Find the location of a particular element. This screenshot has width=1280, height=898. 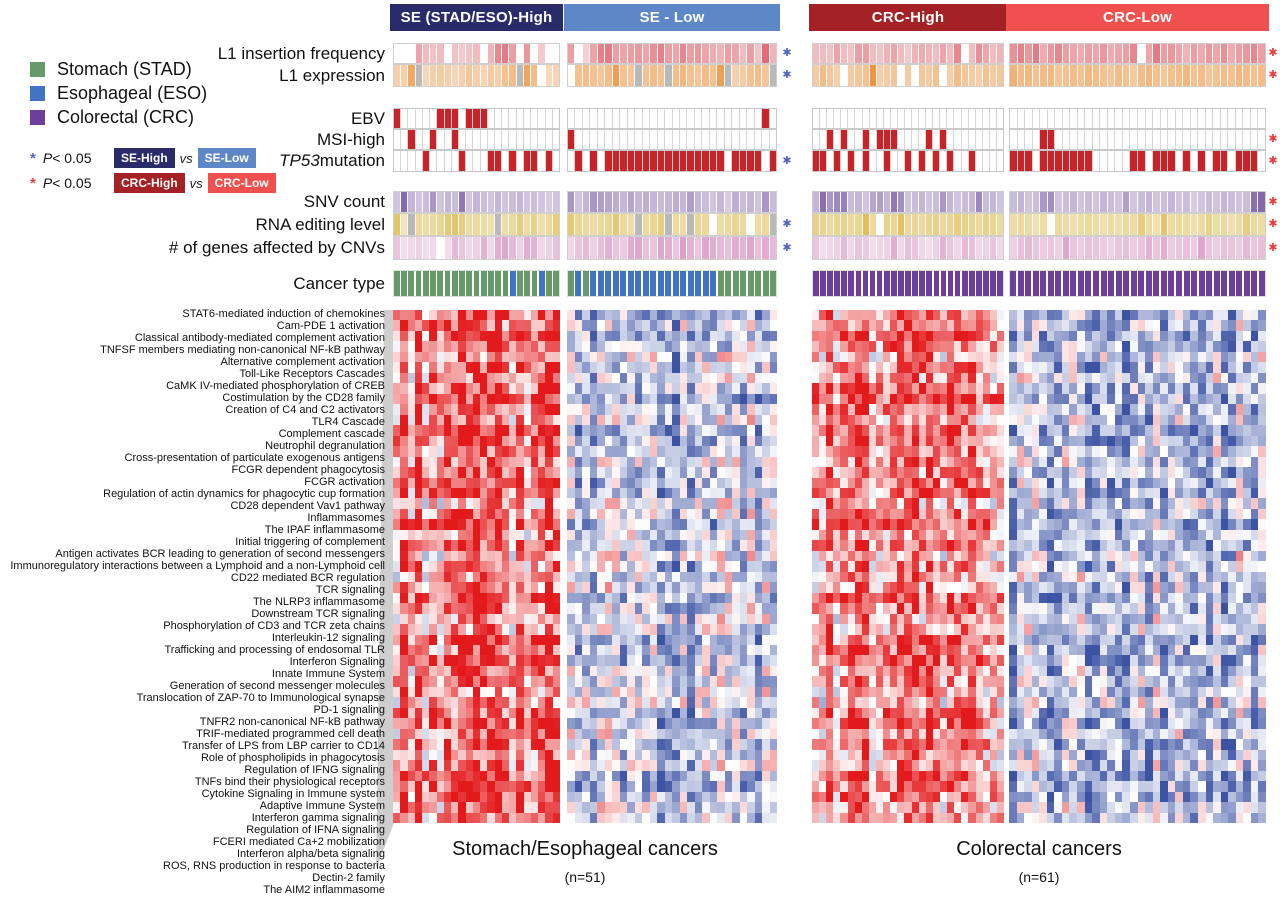

vs-label: vs is located at coordinates (196, 183).